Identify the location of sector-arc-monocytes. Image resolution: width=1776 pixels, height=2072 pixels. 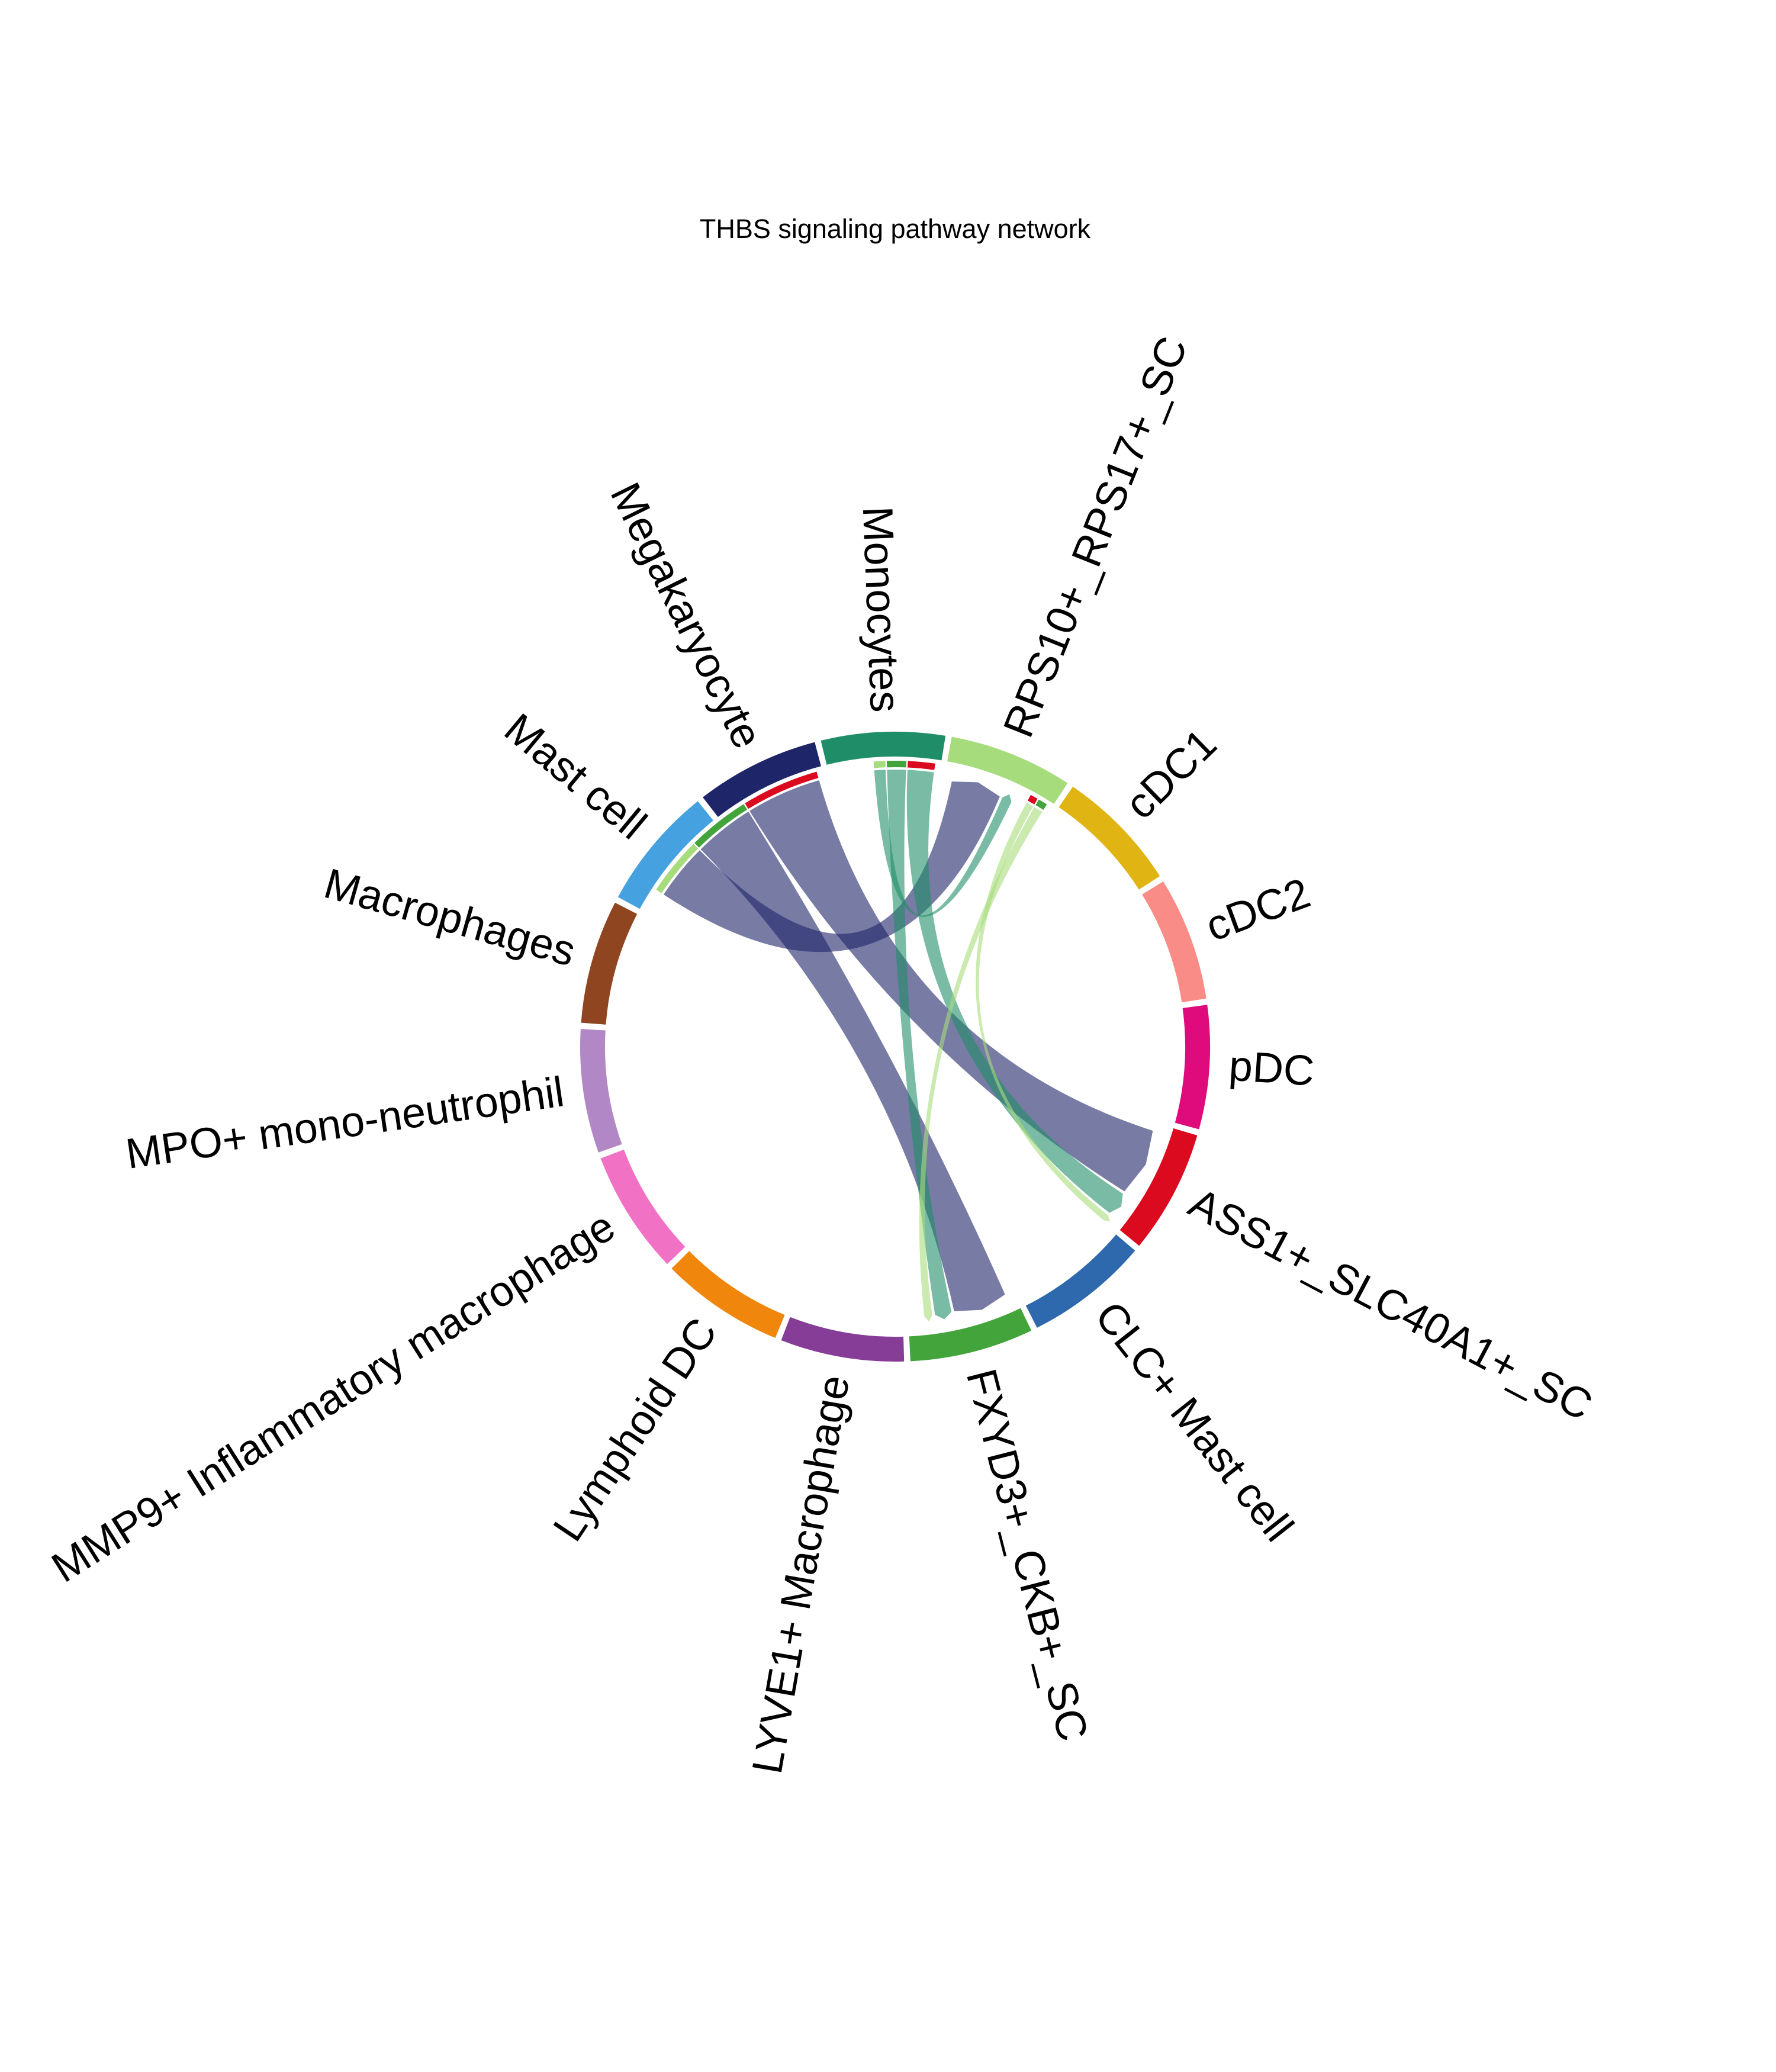
(883, 748).